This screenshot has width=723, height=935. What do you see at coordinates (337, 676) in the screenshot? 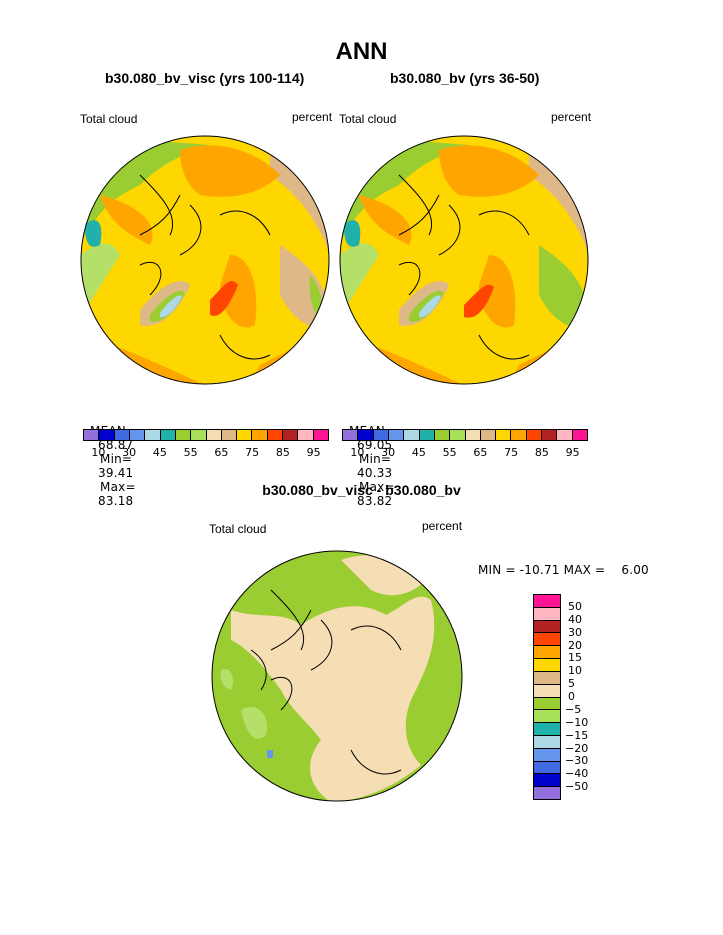
I see `diff-polar-map` at bounding box center [337, 676].